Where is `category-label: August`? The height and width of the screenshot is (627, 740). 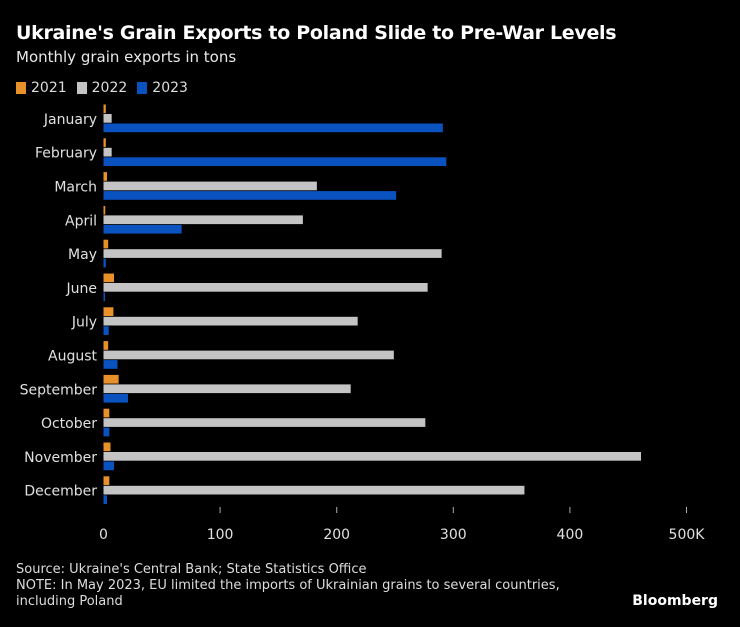 category-label: August is located at coordinates (73, 357).